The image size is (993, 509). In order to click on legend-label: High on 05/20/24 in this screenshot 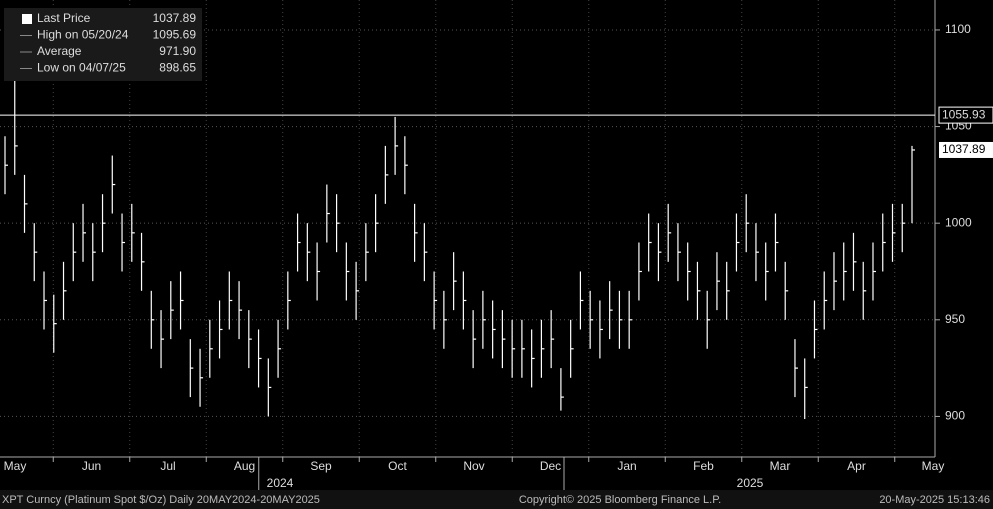, I will do `click(83, 35)`.